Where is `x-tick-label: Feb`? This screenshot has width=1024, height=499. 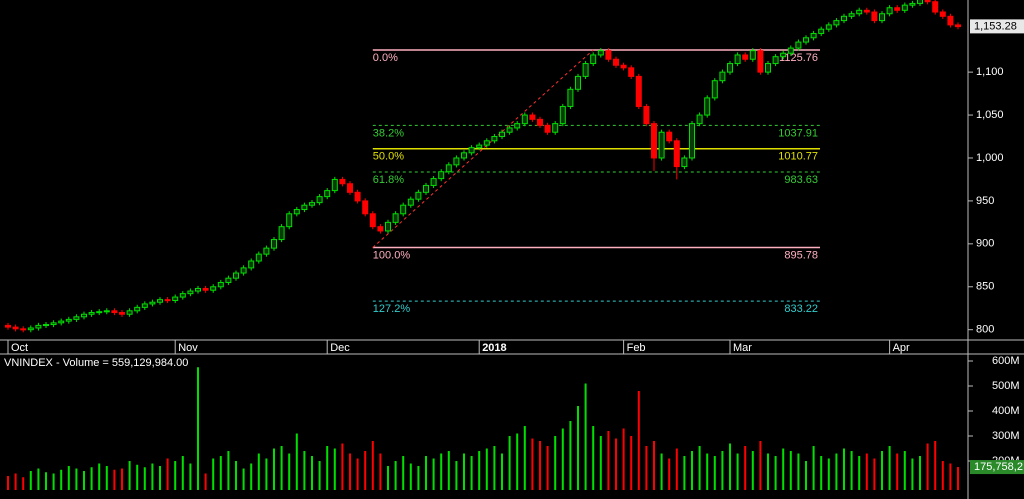 x-tick-label: Feb is located at coordinates (636, 348).